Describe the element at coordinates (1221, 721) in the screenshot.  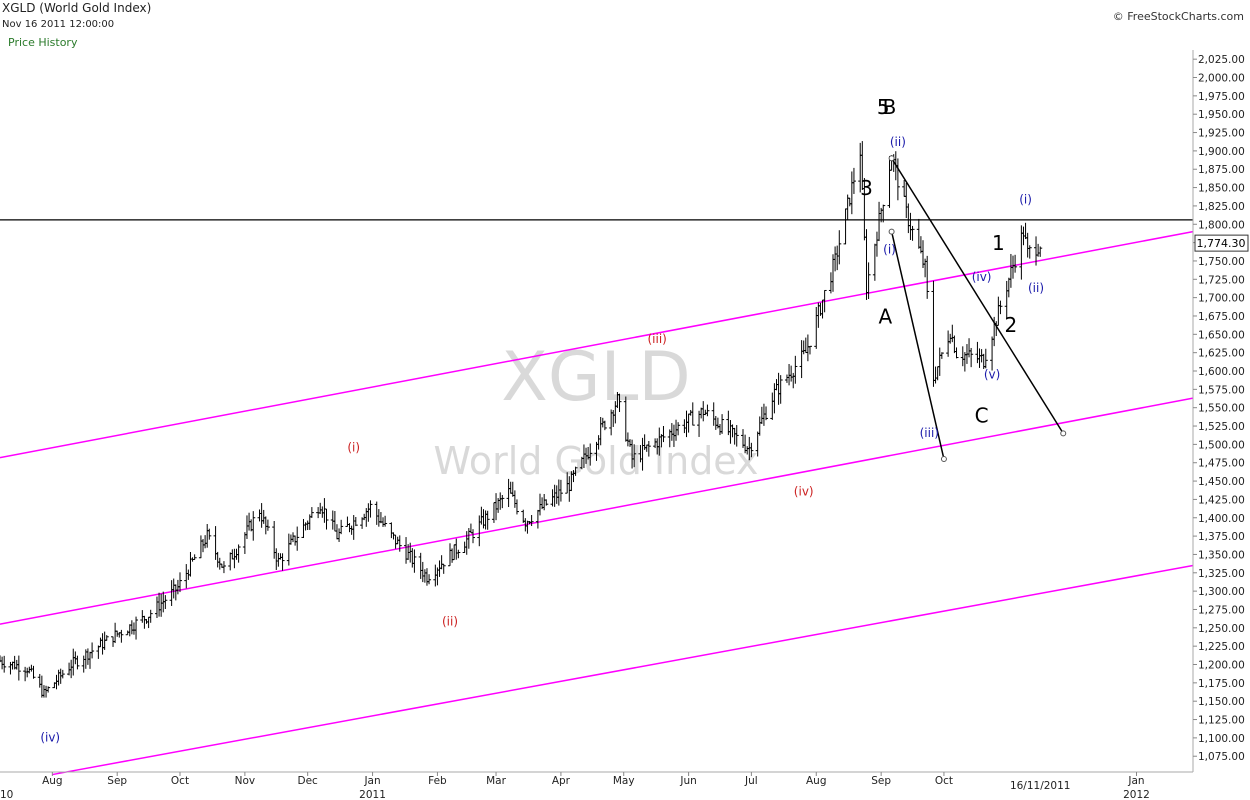
I see `y-tick-label: 1,125.00` at that location.